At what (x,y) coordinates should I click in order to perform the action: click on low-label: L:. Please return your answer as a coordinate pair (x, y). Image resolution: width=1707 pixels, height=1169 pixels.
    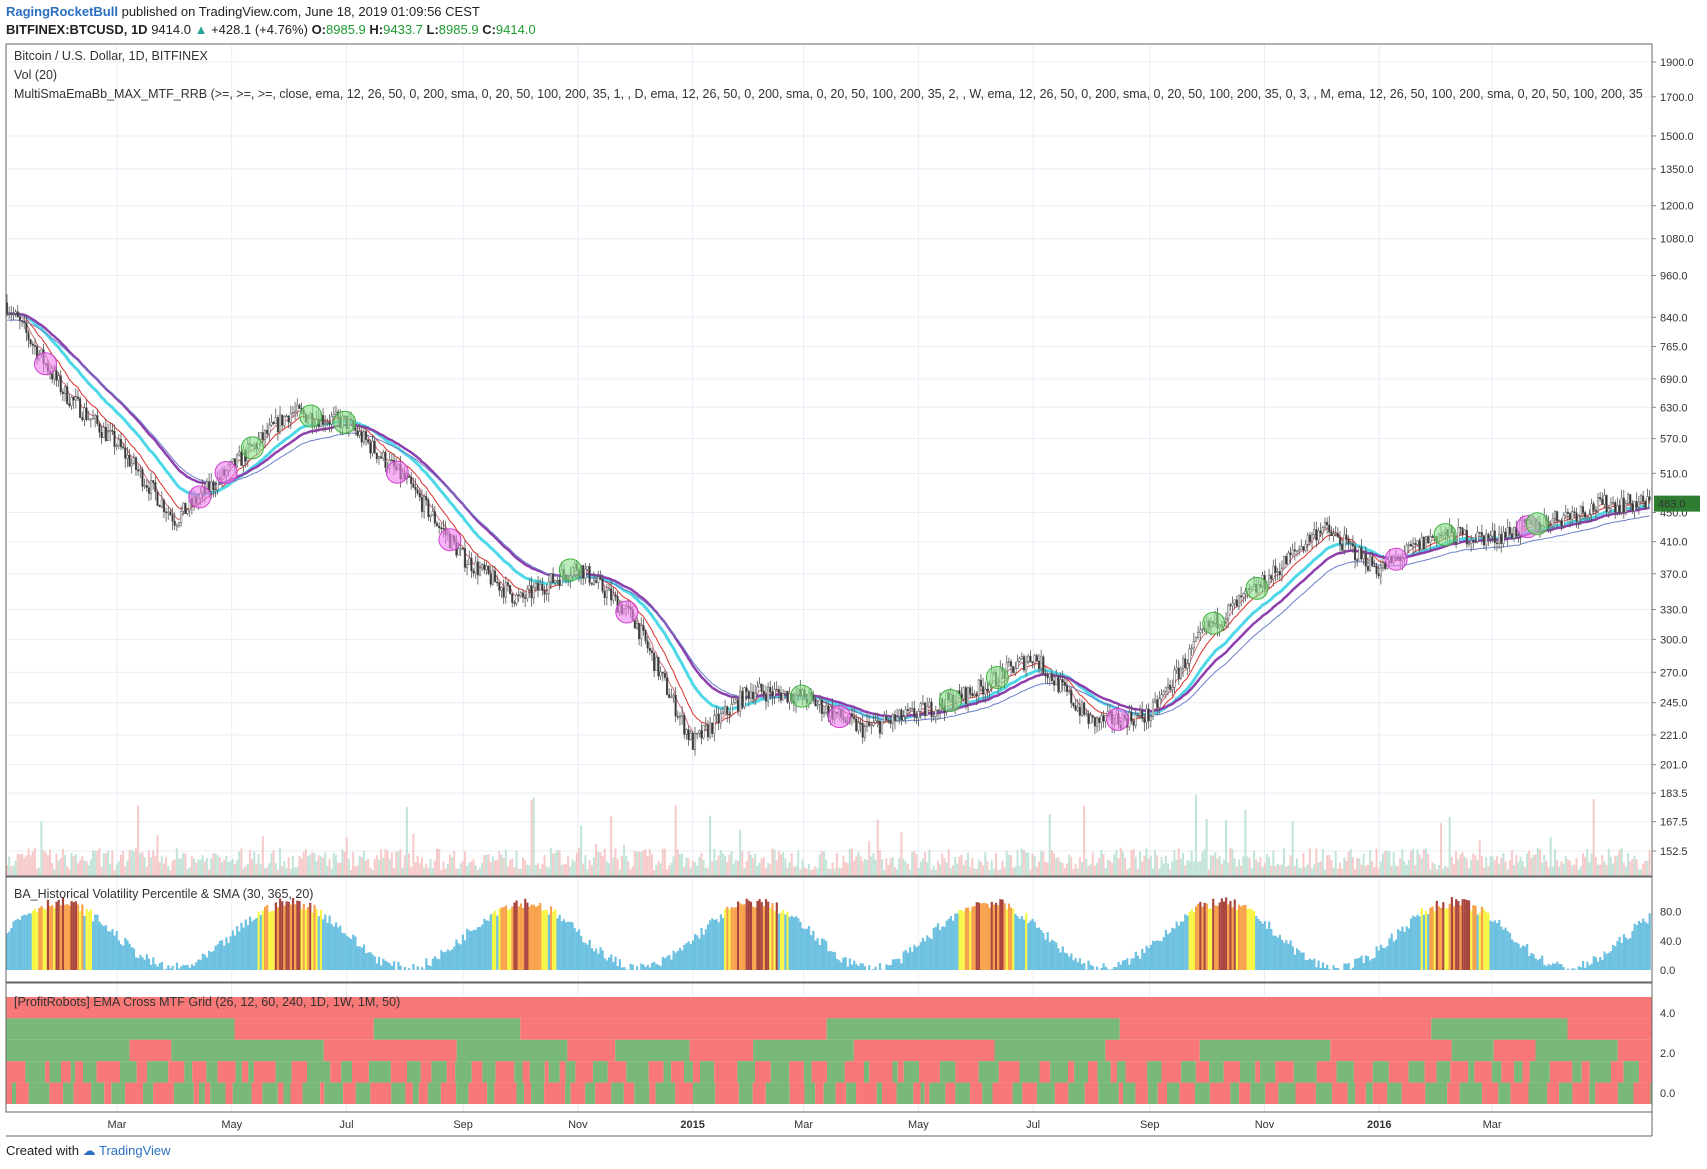
    Looking at the image, I should click on (432, 29).